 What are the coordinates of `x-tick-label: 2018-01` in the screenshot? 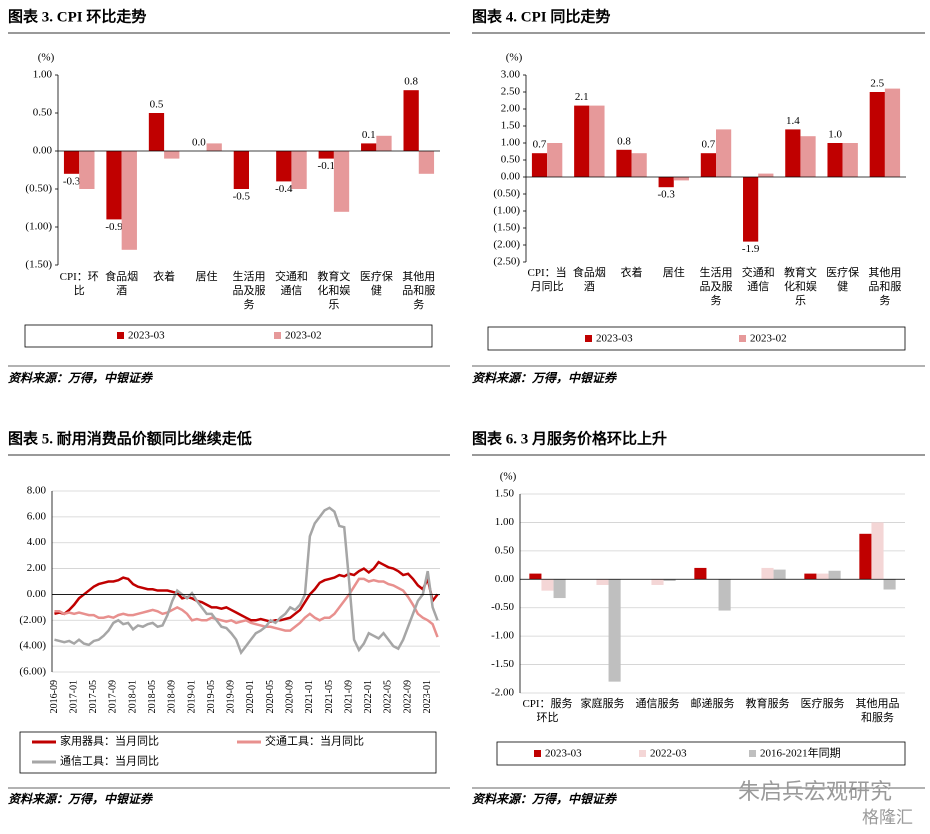 It's located at (132, 696).